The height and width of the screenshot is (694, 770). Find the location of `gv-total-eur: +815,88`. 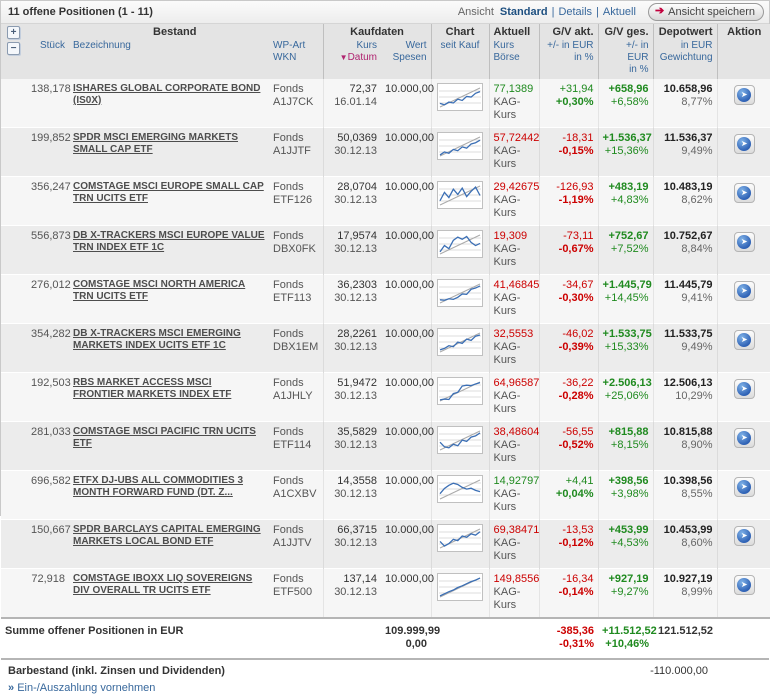

gv-total-eur: +815,88 is located at coordinates (628, 432).